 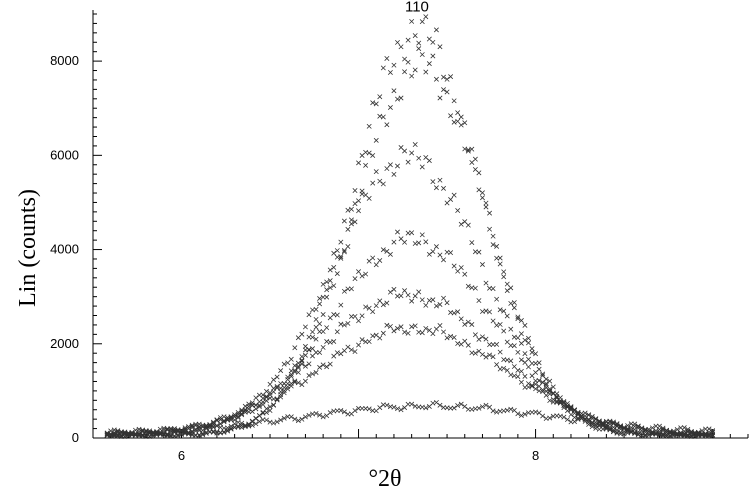 I want to click on y-tick-label: 2000, so click(x=64, y=343).